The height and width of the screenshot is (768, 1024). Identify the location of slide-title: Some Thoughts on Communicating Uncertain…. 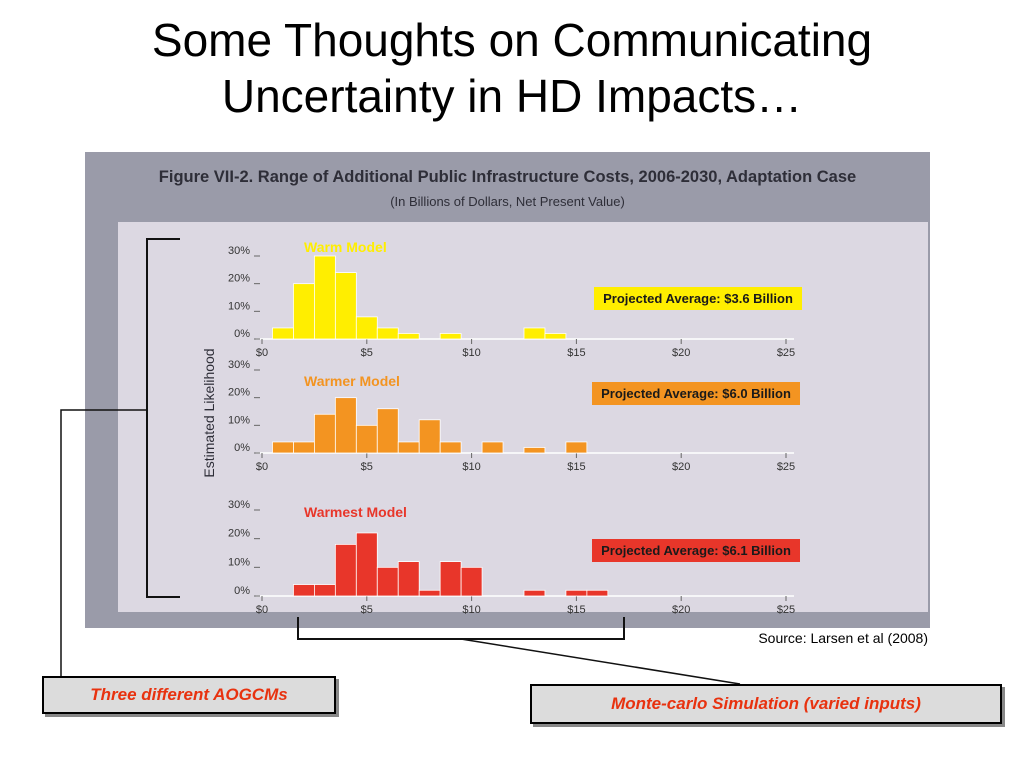
(512, 68).